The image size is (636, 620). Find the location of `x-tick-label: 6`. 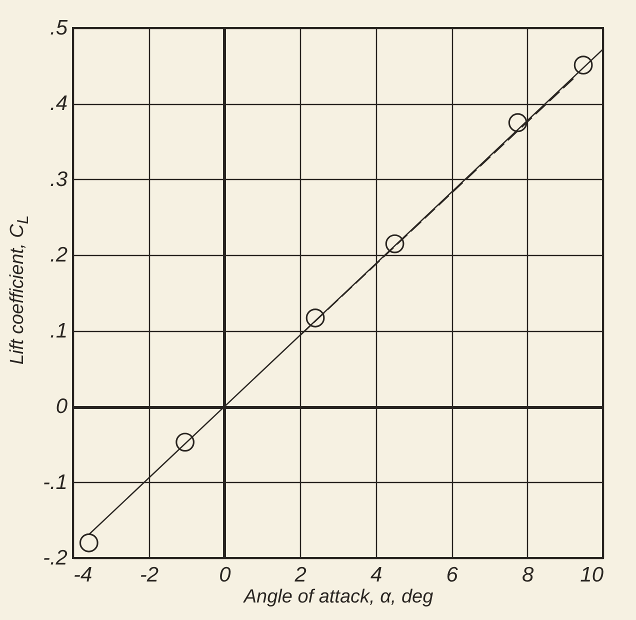

x-tick-label: 6 is located at coordinates (452, 575).